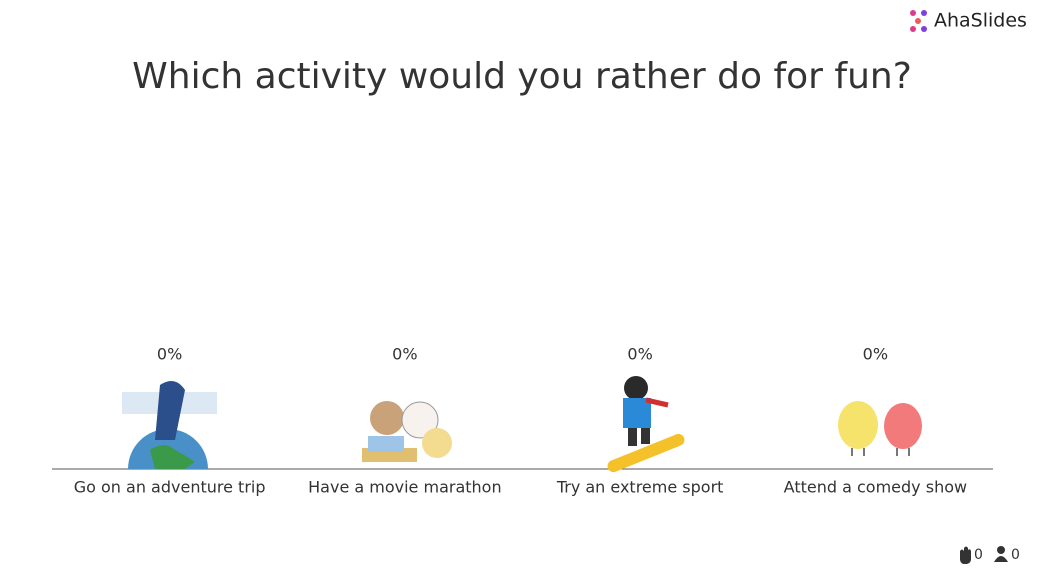 This screenshot has width=1044, height=582. Describe the element at coordinates (404, 487) in the screenshot. I see `x-tick-label: Have a movie marathon` at that location.